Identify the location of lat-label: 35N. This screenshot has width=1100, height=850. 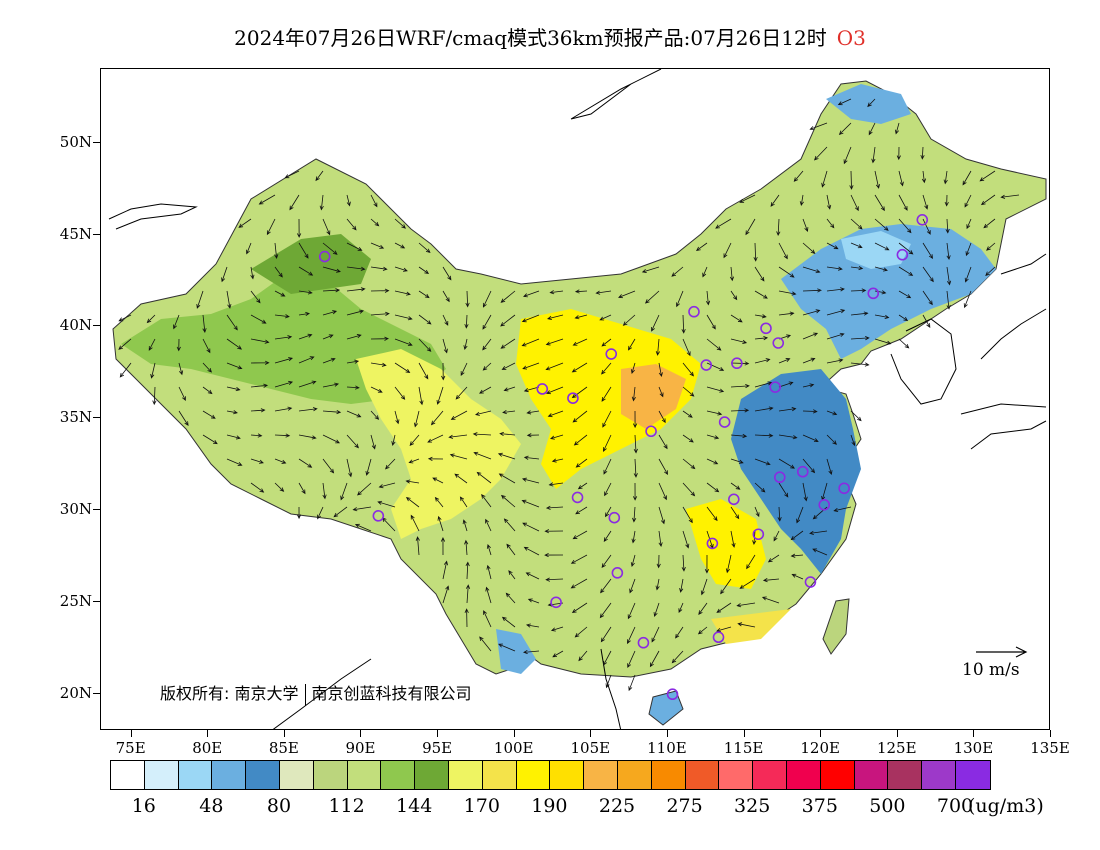
(75, 417).